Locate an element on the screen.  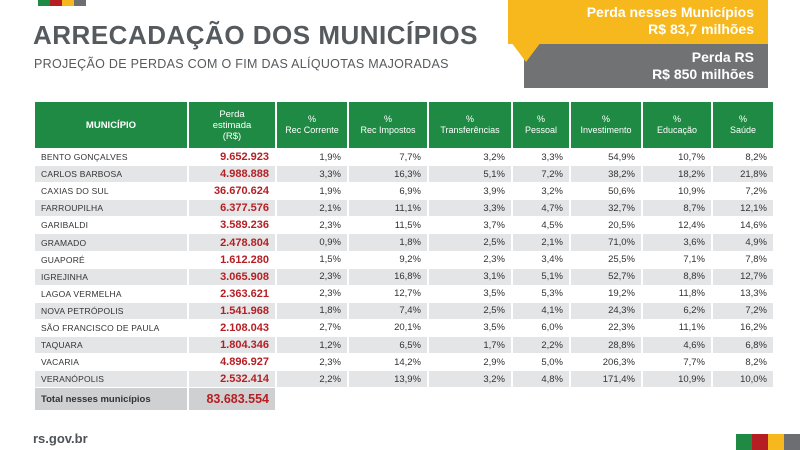
cell-municipio: GRAMADO is located at coordinates (111, 242).